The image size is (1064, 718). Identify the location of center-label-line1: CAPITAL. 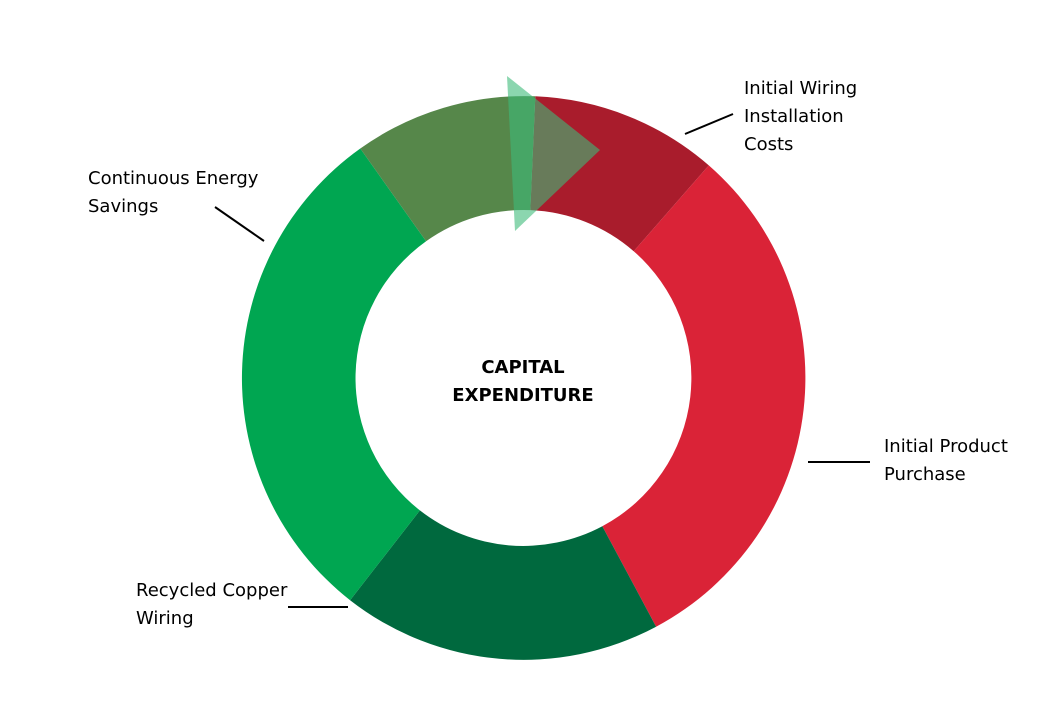
(523, 367).